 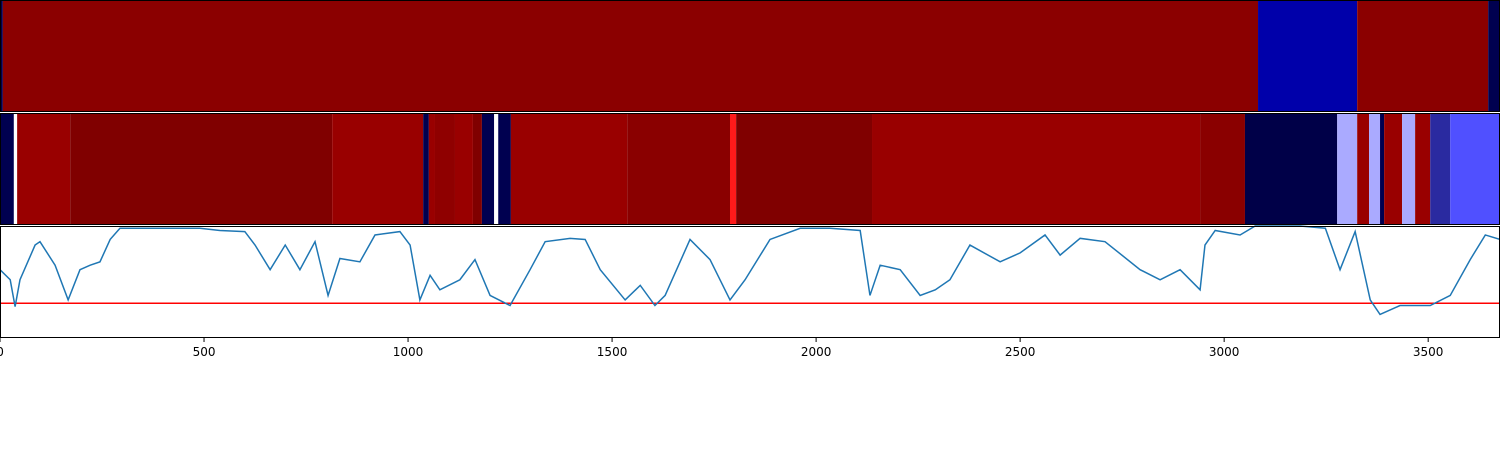 What do you see at coordinates (1224, 352) in the screenshot?
I see `x-tick-label: 3000` at bounding box center [1224, 352].